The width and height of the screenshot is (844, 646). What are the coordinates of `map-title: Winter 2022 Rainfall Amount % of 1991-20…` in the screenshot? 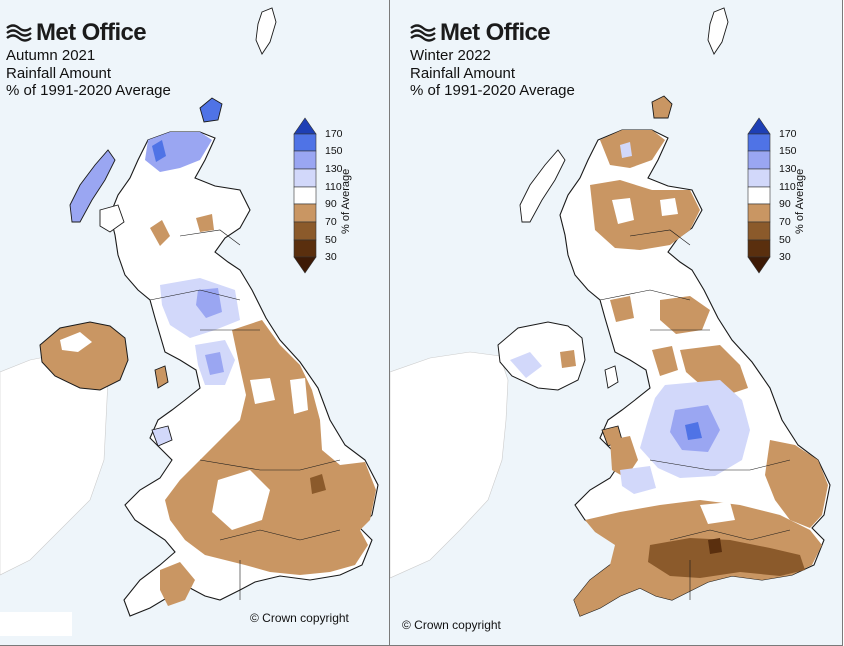 It's located at (492, 73).